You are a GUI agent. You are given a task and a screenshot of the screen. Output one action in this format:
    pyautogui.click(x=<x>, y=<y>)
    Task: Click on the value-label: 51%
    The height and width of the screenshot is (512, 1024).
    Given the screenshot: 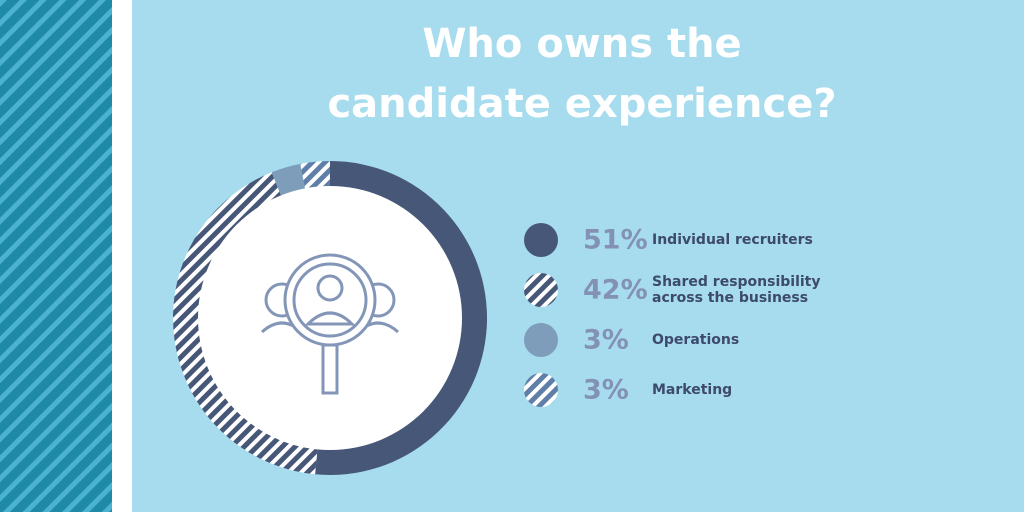 What is the action you would take?
    pyautogui.click(x=615, y=240)
    